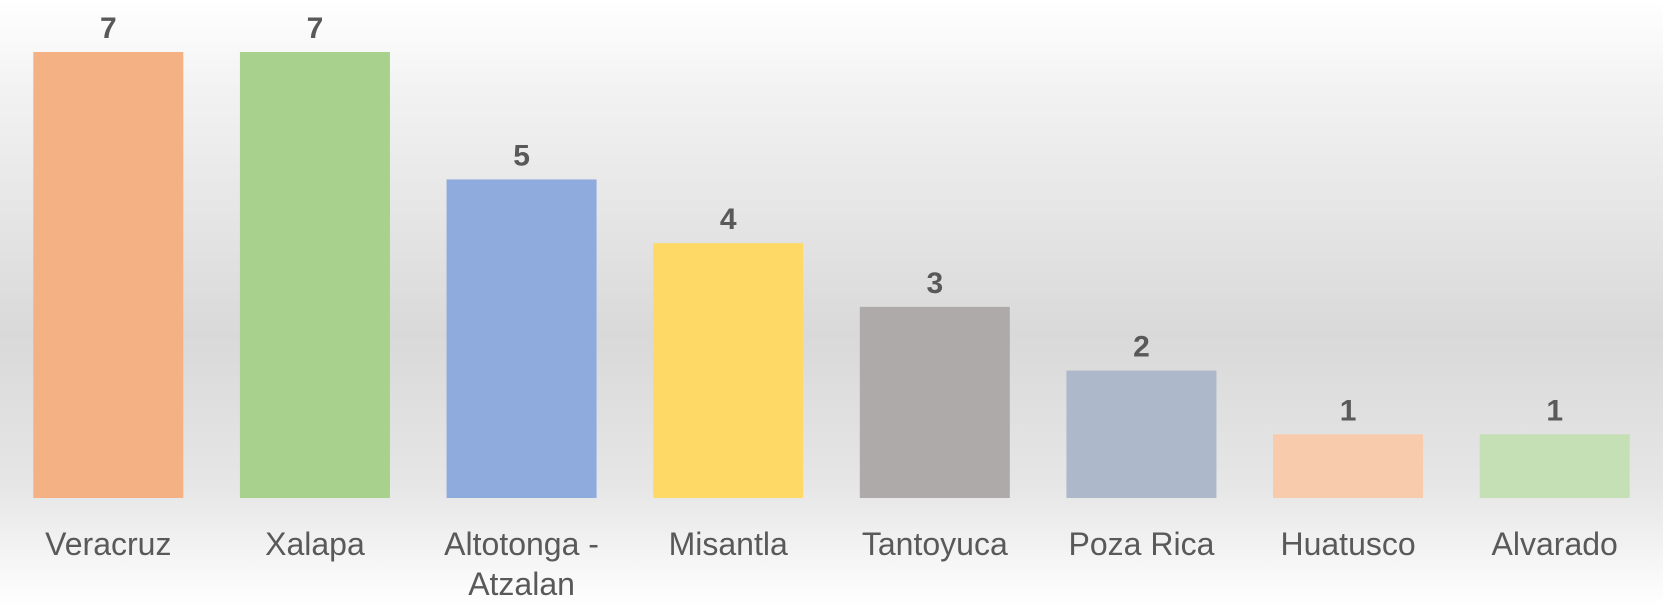 This screenshot has width=1663, height=608. What do you see at coordinates (521, 155) in the screenshot?
I see `data-label: 5` at bounding box center [521, 155].